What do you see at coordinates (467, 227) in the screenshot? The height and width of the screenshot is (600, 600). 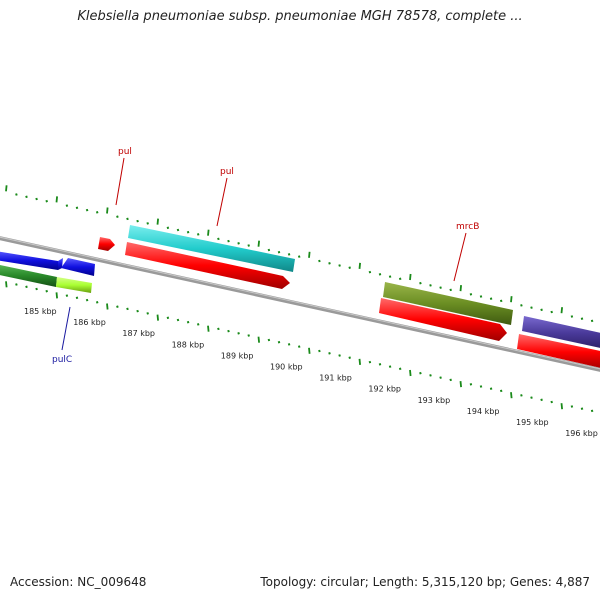 I see `gene-label-mrcB: mrcB` at bounding box center [467, 227].